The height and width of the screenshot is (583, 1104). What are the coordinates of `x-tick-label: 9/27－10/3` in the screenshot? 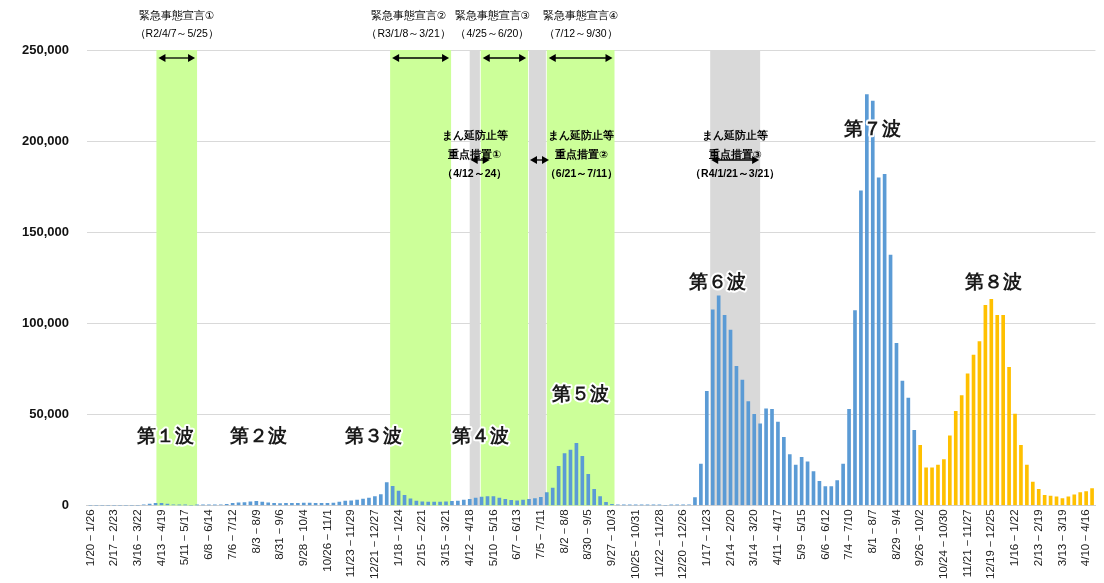 It's located at (611, 538).